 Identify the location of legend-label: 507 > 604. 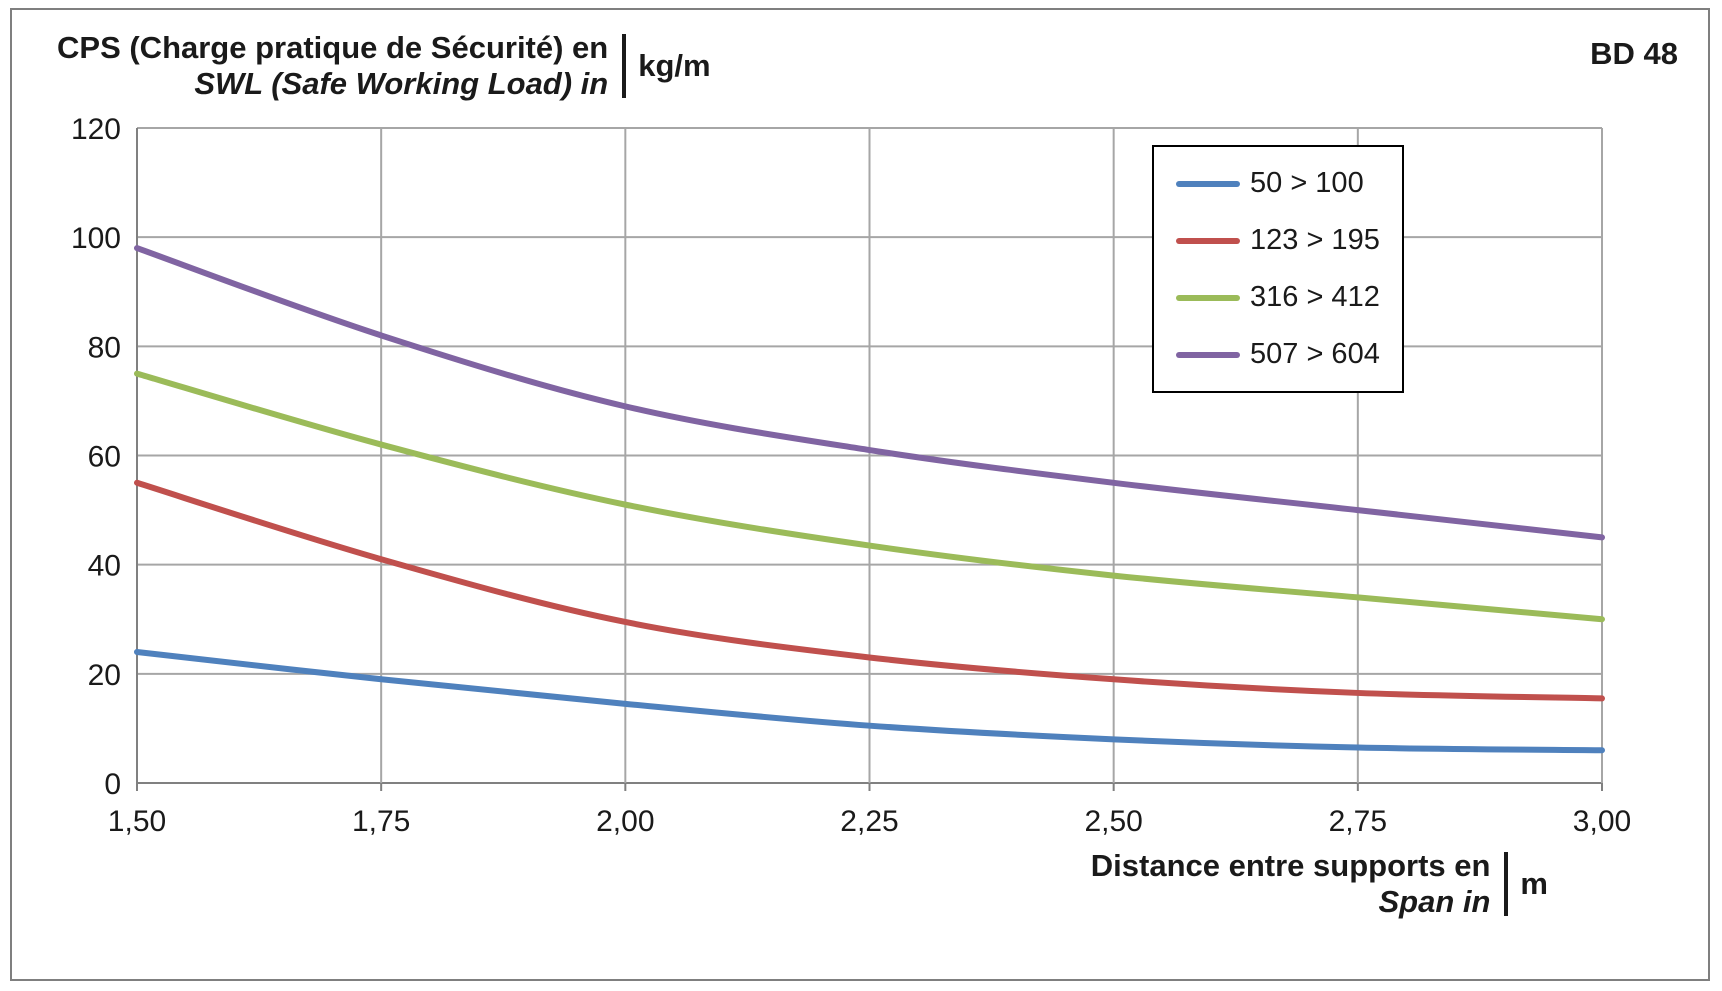
(1315, 354).